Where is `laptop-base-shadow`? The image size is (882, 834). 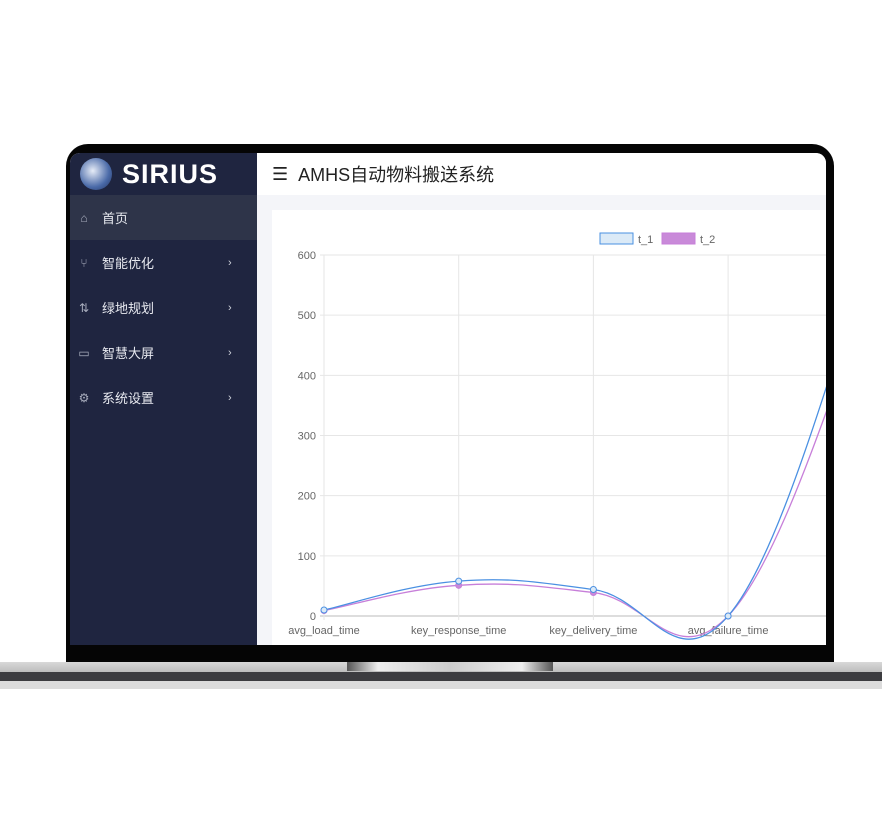
laptop-base-shadow is located at coordinates (441, 685).